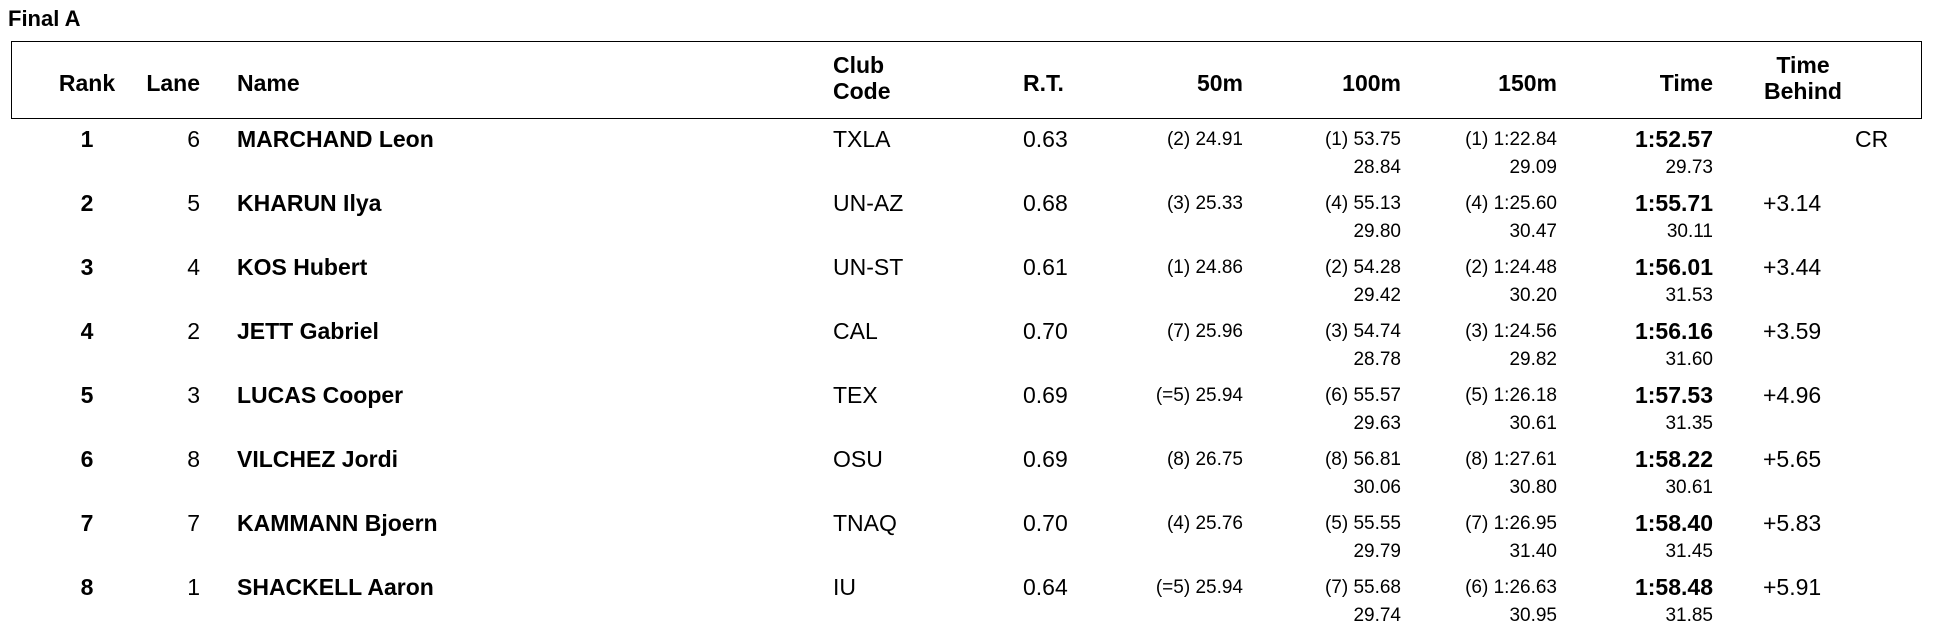 The image size is (1940, 628). I want to click on club-code: TEX, so click(855, 395).